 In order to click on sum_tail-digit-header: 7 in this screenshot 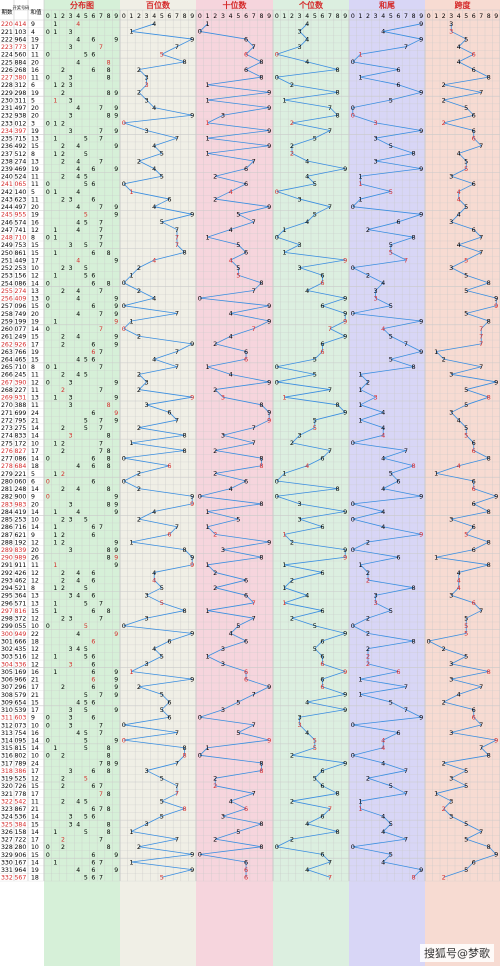, I will do `click(406, 16)`.